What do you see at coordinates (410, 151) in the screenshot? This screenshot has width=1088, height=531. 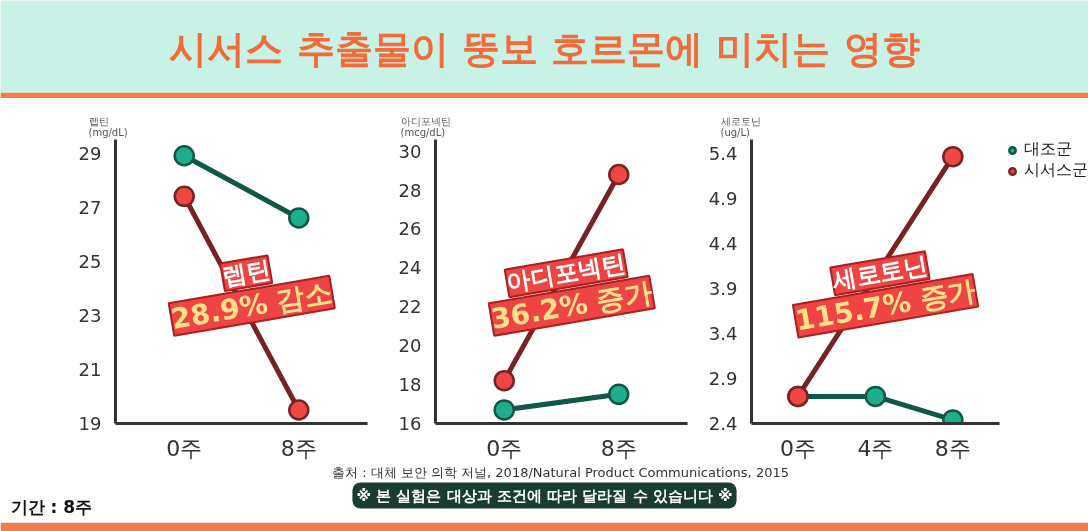 I see `y-tick-label: 30` at bounding box center [410, 151].